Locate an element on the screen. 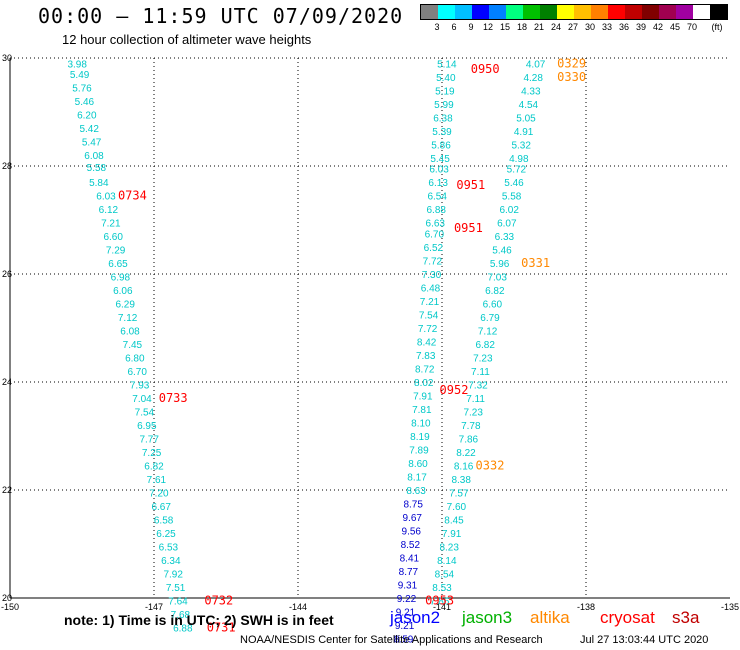 The width and height of the screenshot is (740, 650). wave-height-value: 6.52 is located at coordinates (434, 248).